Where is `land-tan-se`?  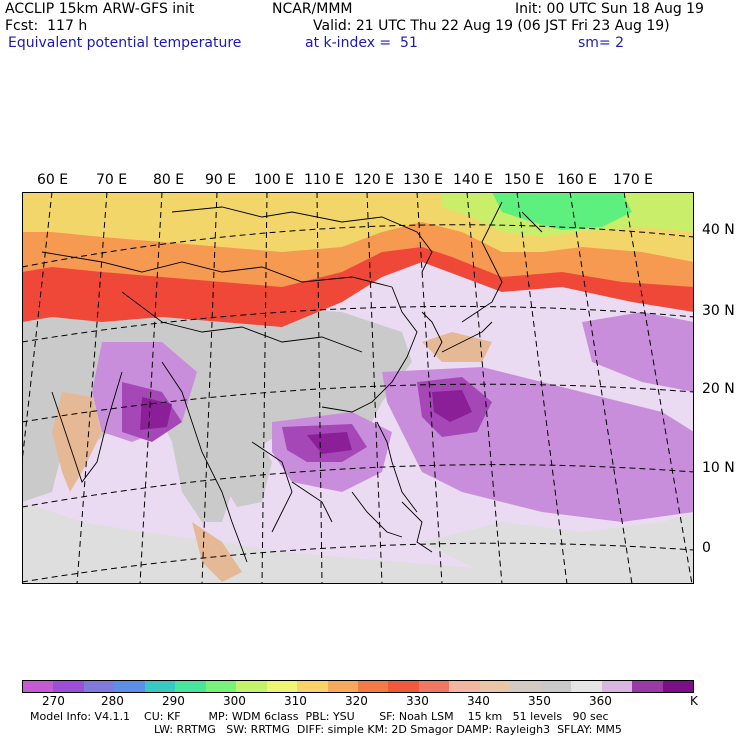
land-tan-se is located at coordinates (217, 552).